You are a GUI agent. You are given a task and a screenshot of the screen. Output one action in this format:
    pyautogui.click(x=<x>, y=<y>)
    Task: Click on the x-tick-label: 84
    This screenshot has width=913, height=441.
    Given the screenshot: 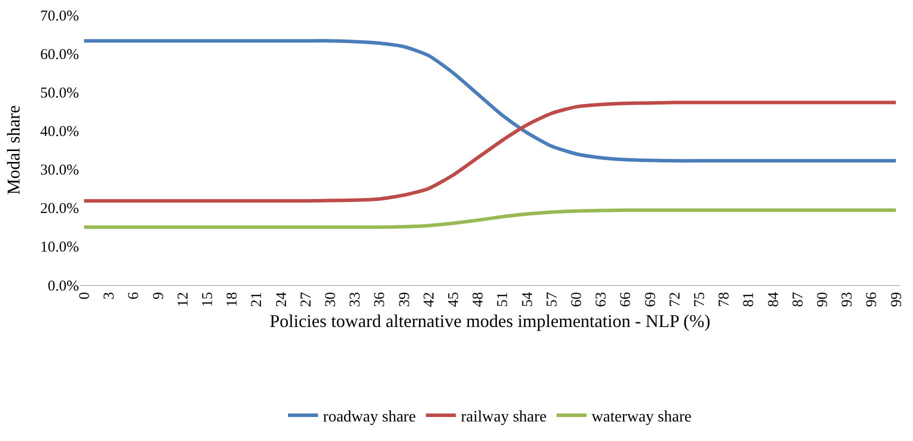 What is the action you would take?
    pyautogui.click(x=774, y=299)
    